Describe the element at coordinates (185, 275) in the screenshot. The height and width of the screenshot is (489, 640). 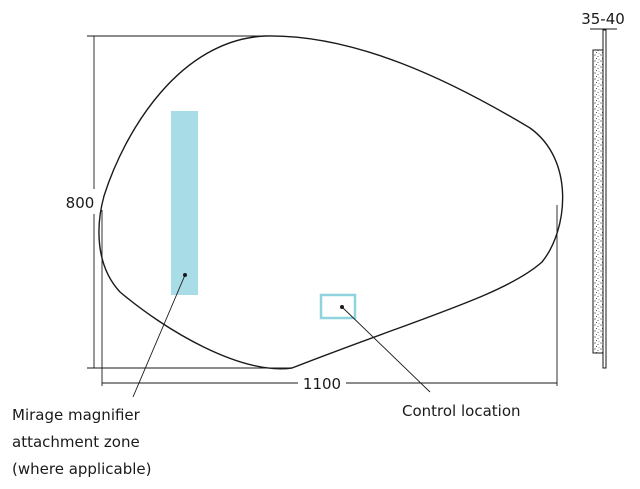
I see `magnifier-leader-dot` at that location.